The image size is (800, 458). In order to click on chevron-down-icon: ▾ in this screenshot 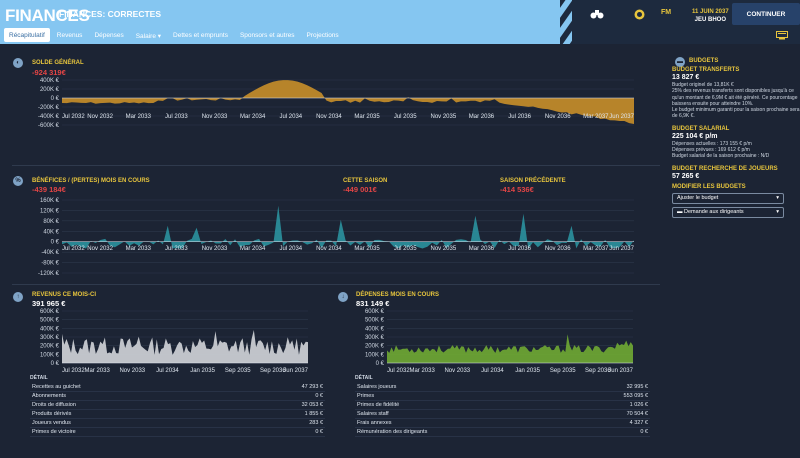, I will do `click(777, 198)`.